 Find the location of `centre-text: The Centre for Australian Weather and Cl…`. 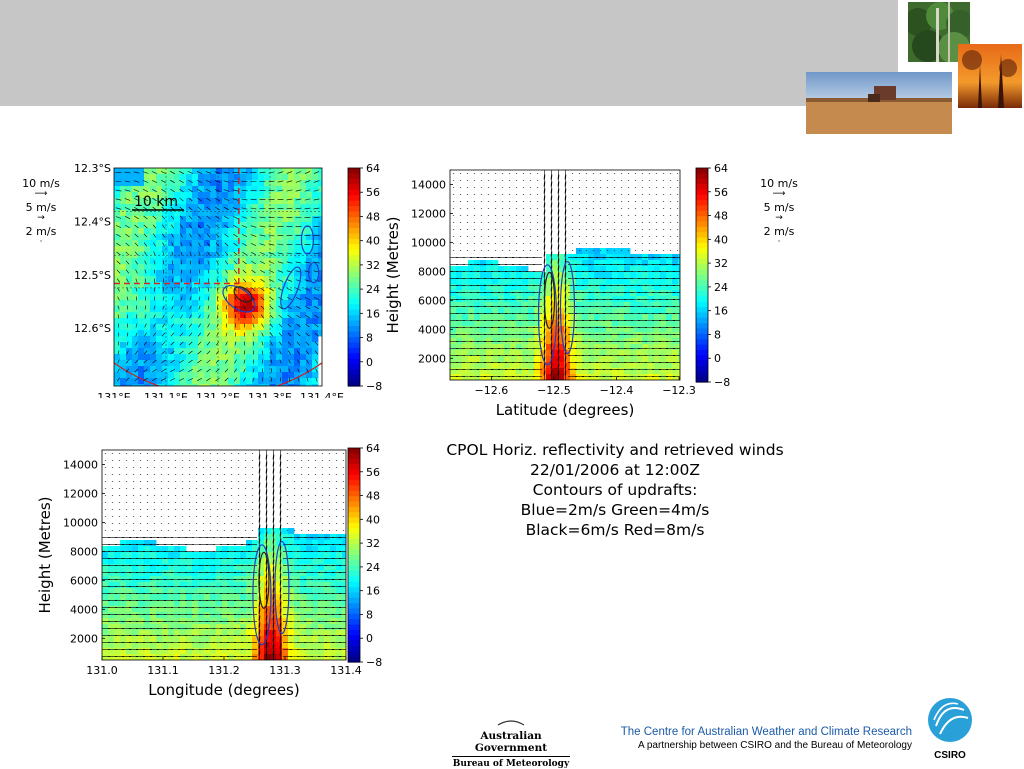

centre-text: The Centre for Australian Weather and Cl… is located at coordinates (736, 738).